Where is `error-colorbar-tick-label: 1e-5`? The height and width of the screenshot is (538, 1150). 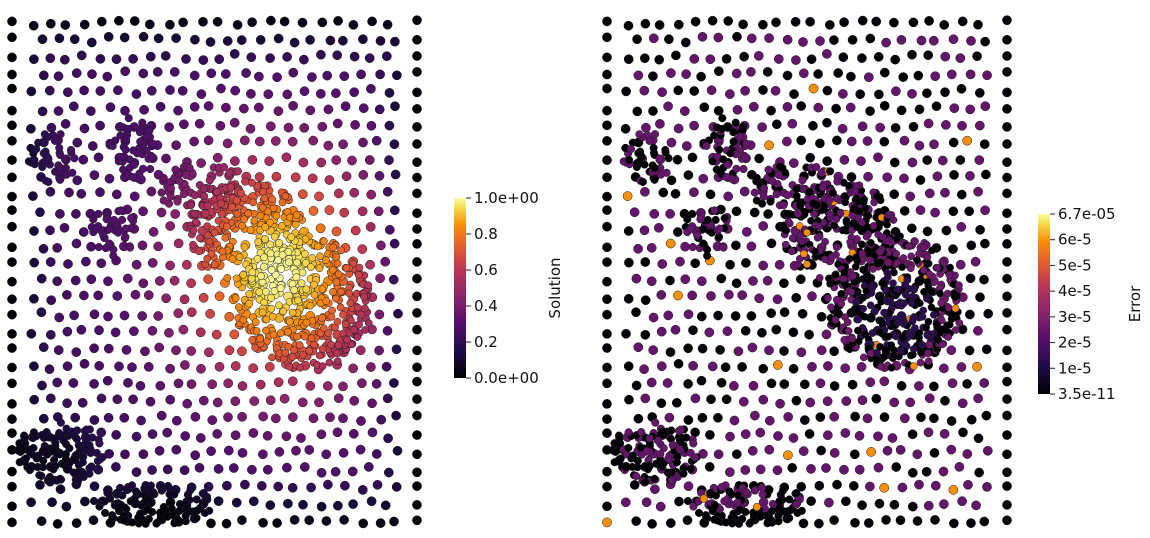 error-colorbar-tick-label: 1e-5 is located at coordinates (1075, 368).